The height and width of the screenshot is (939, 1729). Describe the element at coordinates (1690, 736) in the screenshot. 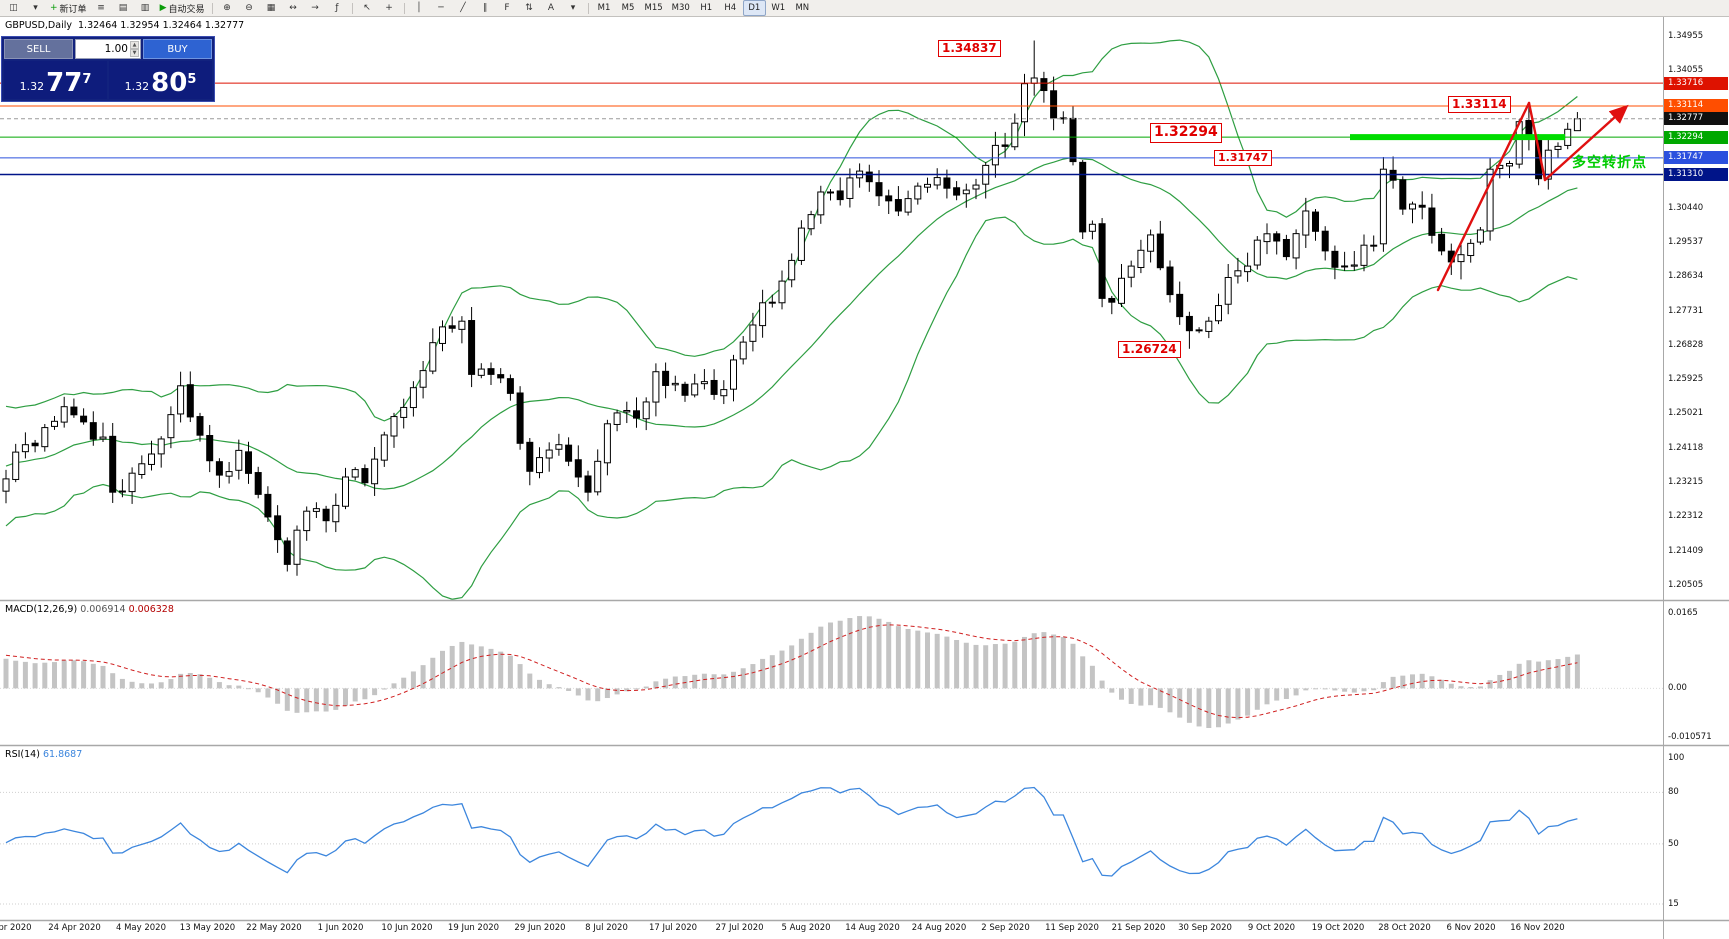

I see `macd-axis-label: -0.010571` at that location.